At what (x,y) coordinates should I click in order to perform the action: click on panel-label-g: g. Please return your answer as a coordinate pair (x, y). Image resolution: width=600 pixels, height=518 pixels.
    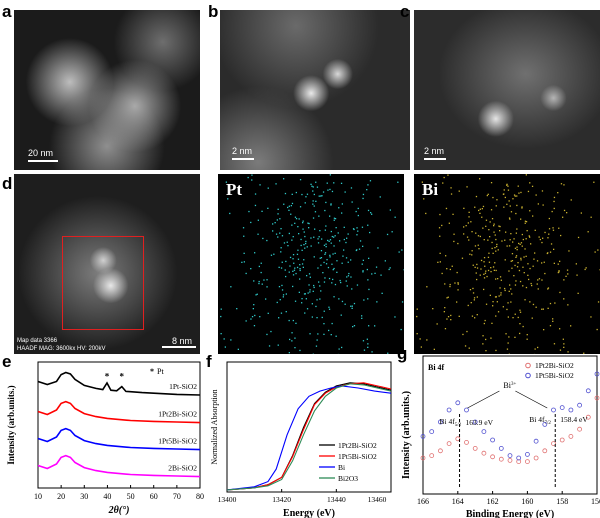
    Looking at the image, I should click on (402, 353).